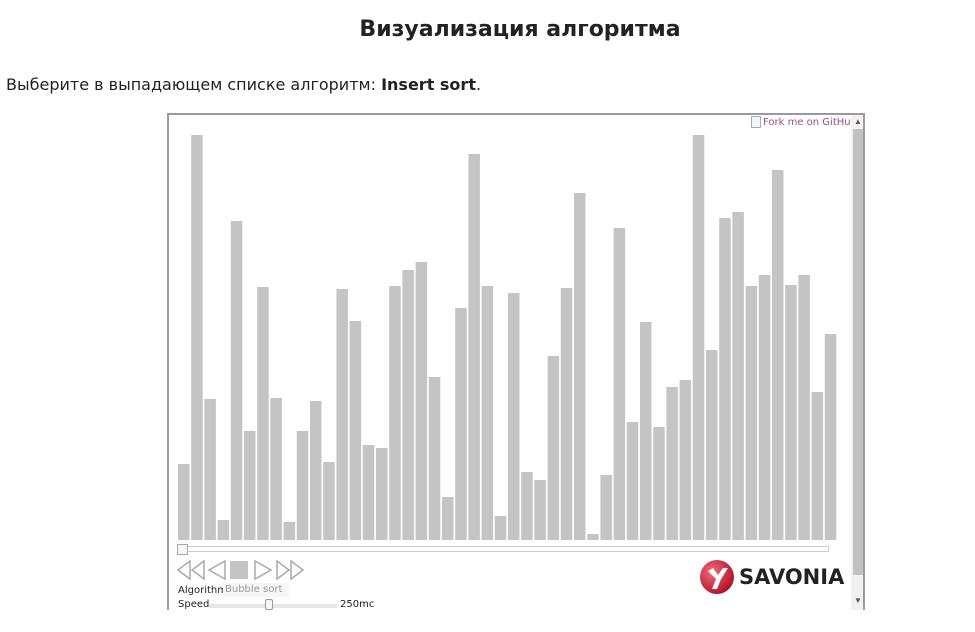  What do you see at coordinates (202, 590) in the screenshot?
I see `algorithm-label: Algorithm` at bounding box center [202, 590].